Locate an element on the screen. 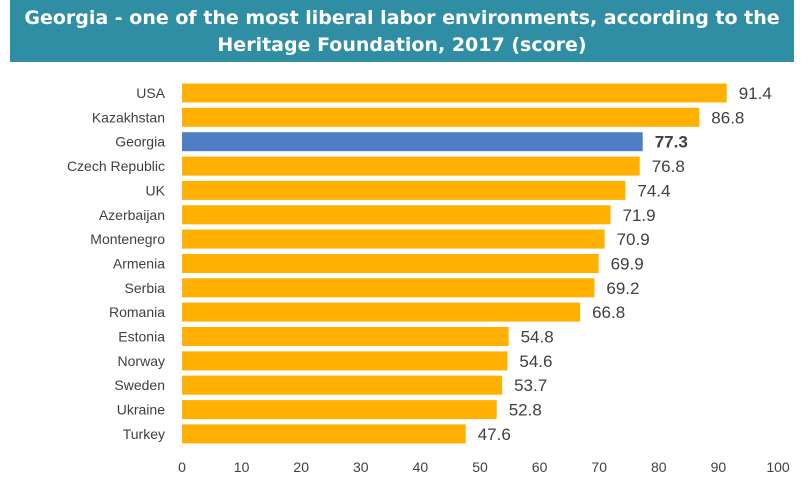  x-tick-label-20: 20 is located at coordinates (301, 467).